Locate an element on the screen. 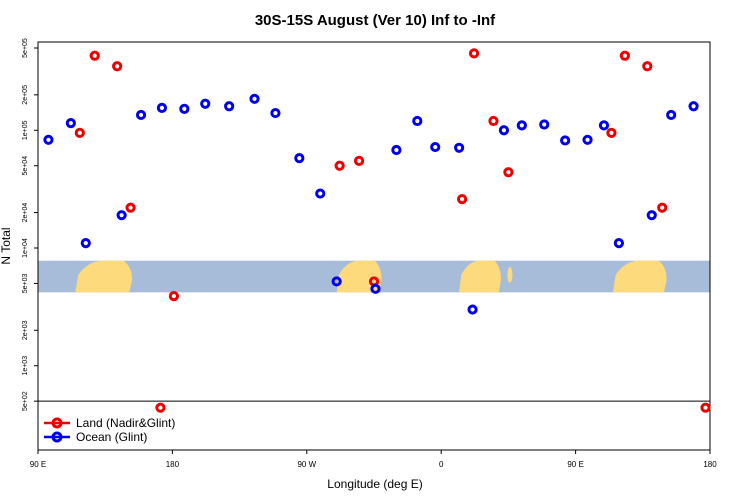 This screenshot has width=750, height=500. legend-marker-land is located at coordinates (57, 423).